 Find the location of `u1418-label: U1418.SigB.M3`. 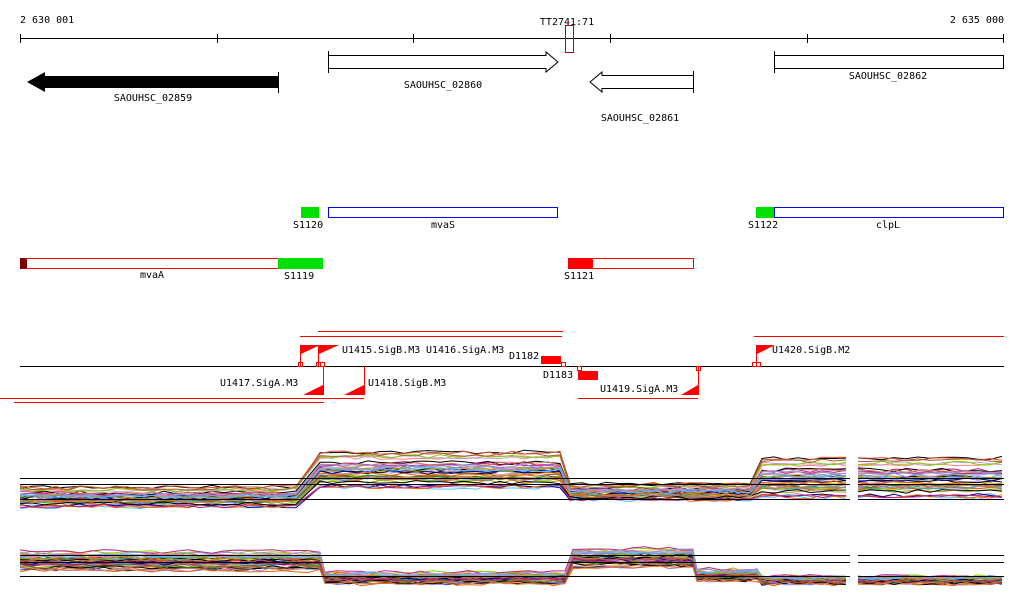

u1418-label: U1418.SigB.M3 is located at coordinates (407, 383).